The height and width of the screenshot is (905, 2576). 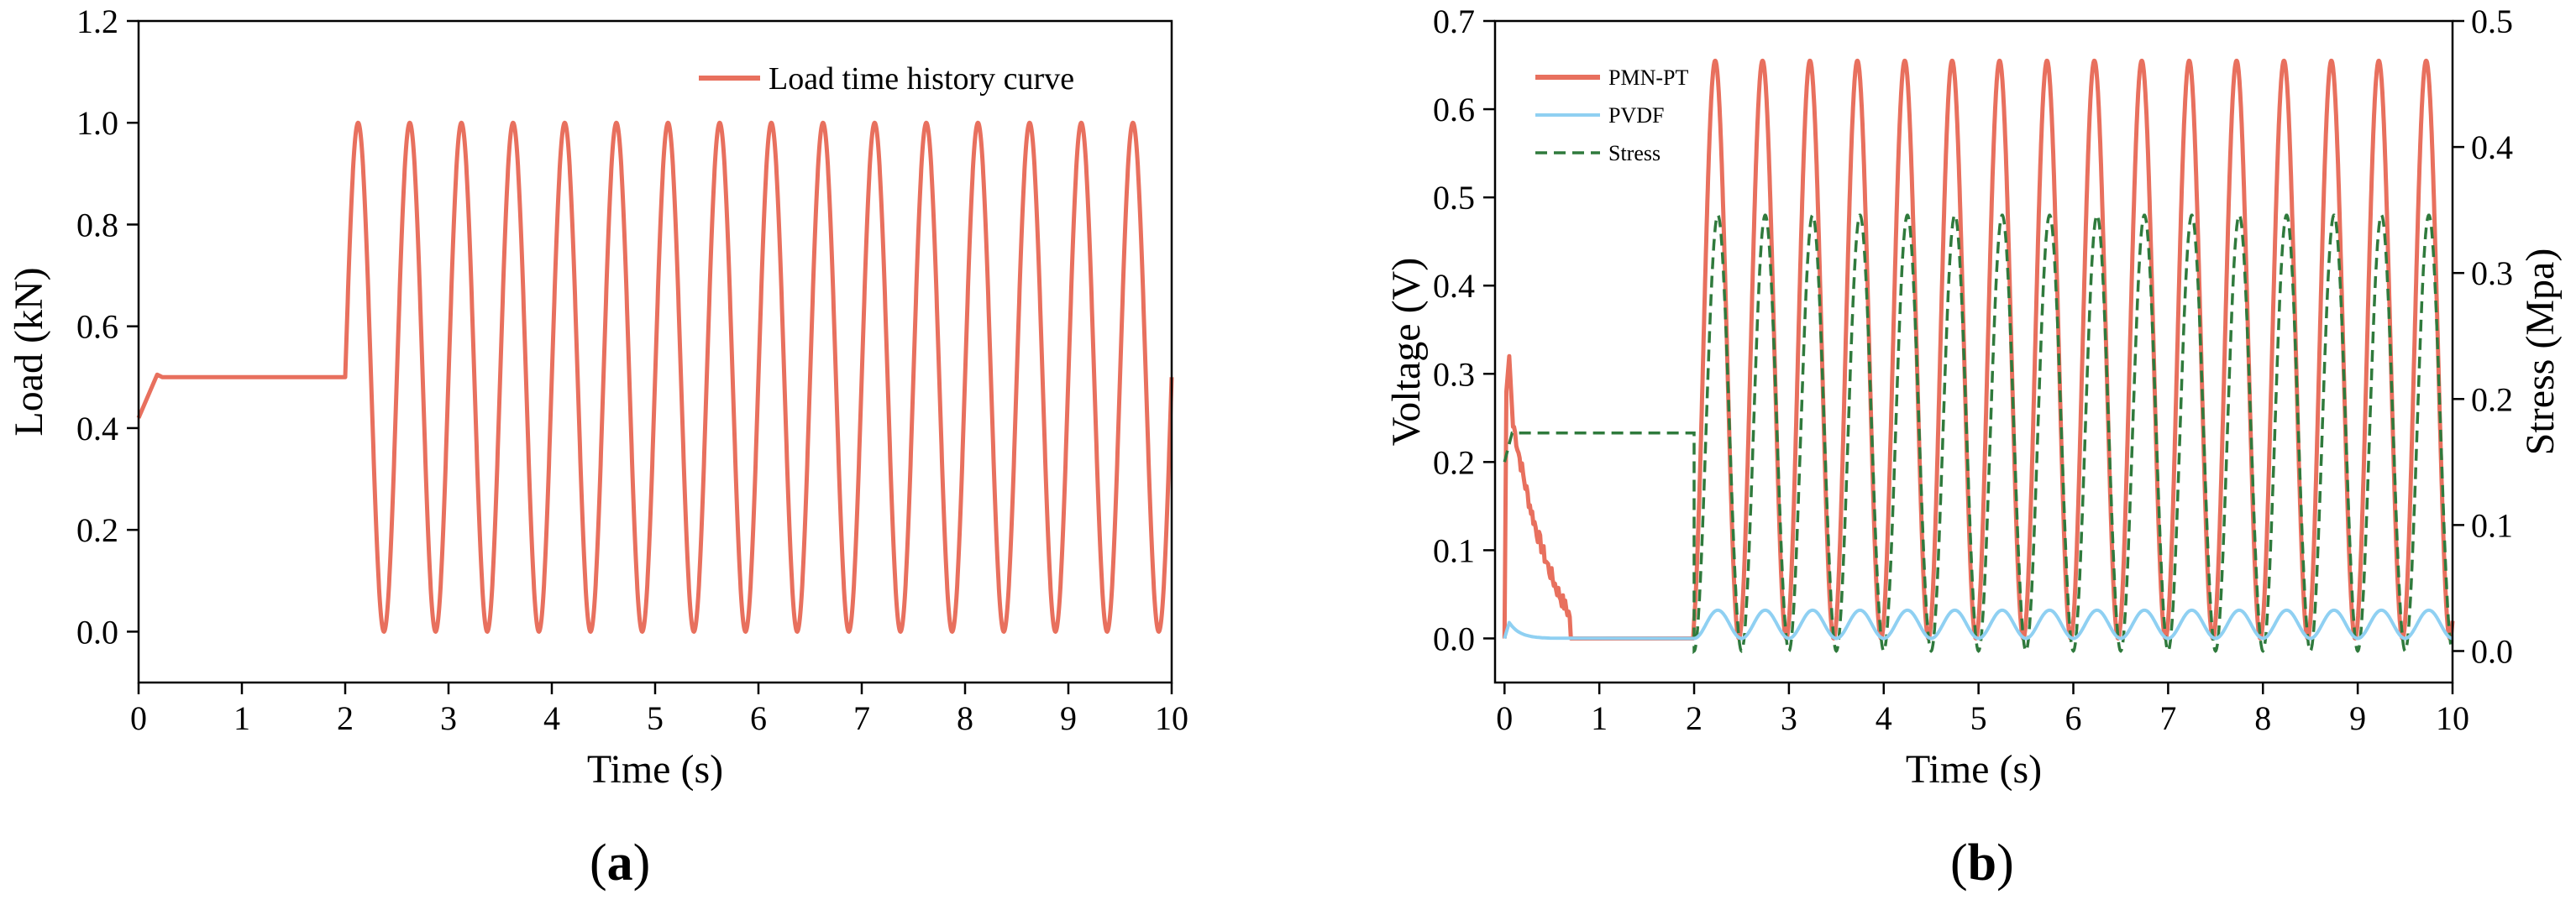 What do you see at coordinates (97, 429) in the screenshot?
I see `a-y-tick-label: 0.4` at bounding box center [97, 429].